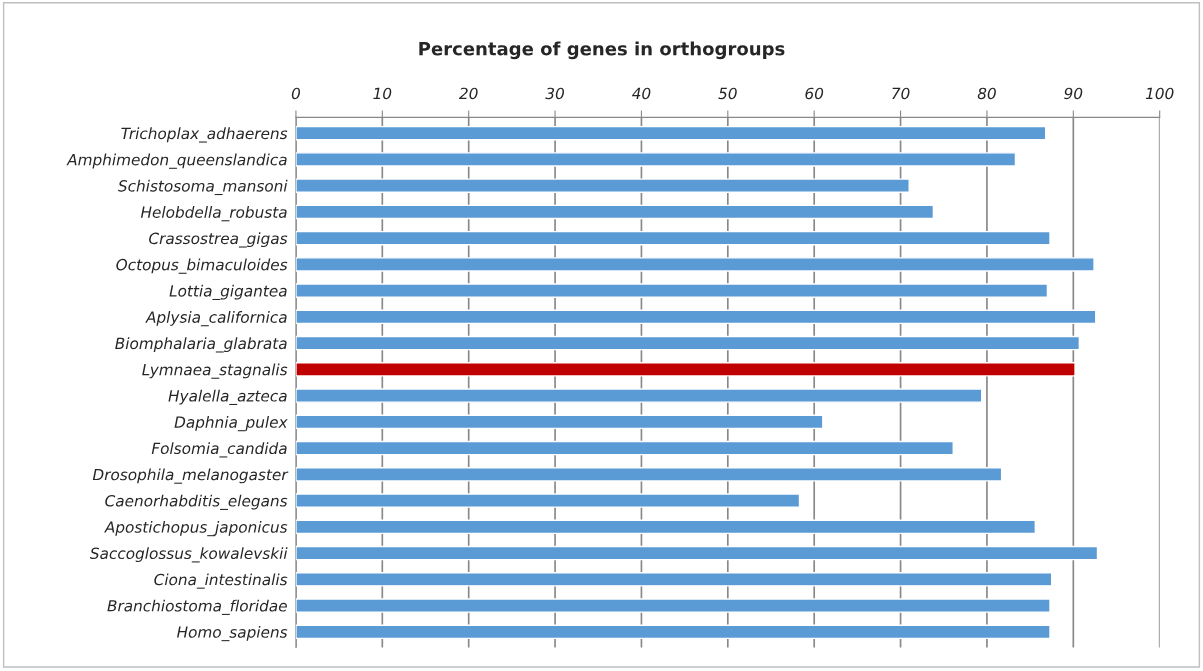 The width and height of the screenshot is (1203, 671). Describe the element at coordinates (218, 240) in the screenshot. I see `y-tick-label: Crassostrea_gigas` at that location.